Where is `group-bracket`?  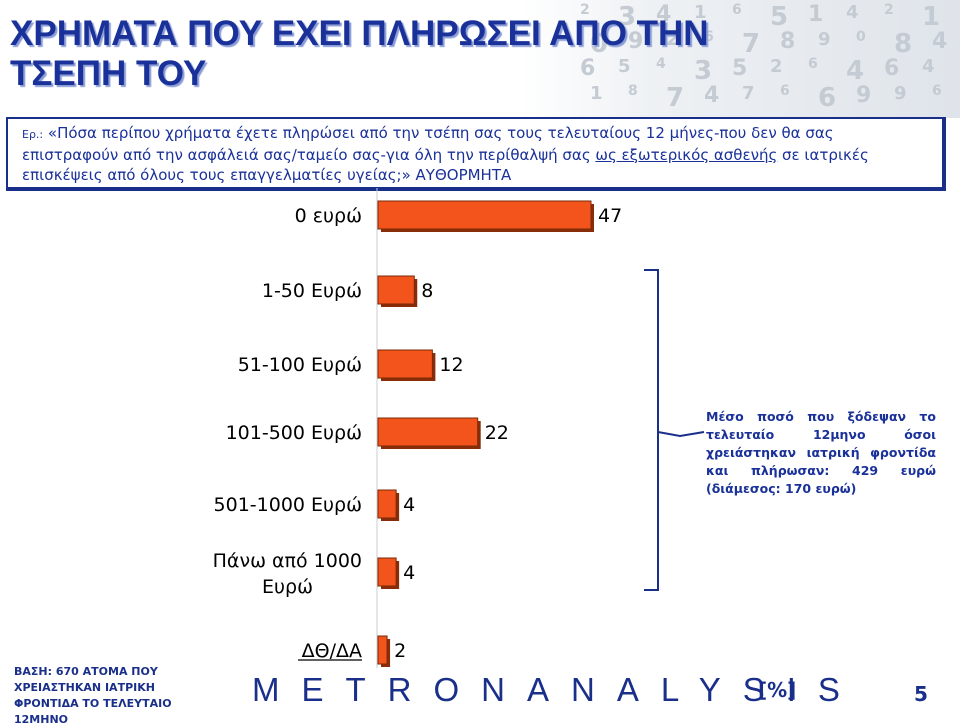
group-bracket is located at coordinates (651, 430).